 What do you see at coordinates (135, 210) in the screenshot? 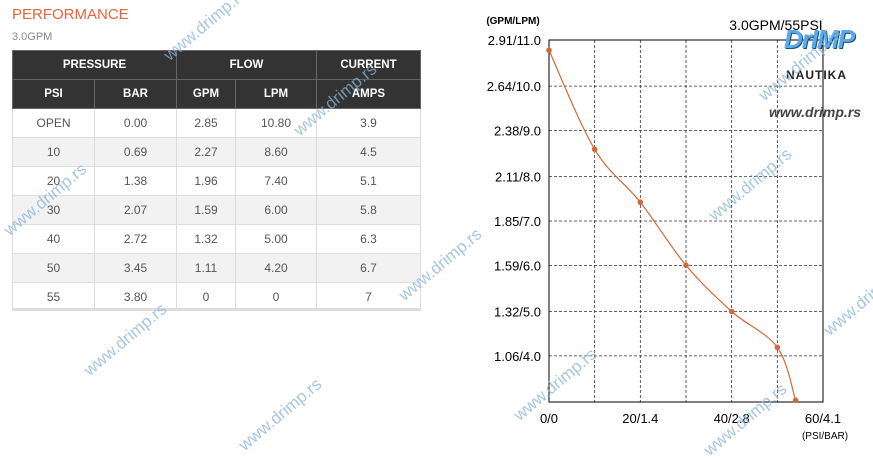
I see `cell-bar: 2.07` at bounding box center [135, 210].